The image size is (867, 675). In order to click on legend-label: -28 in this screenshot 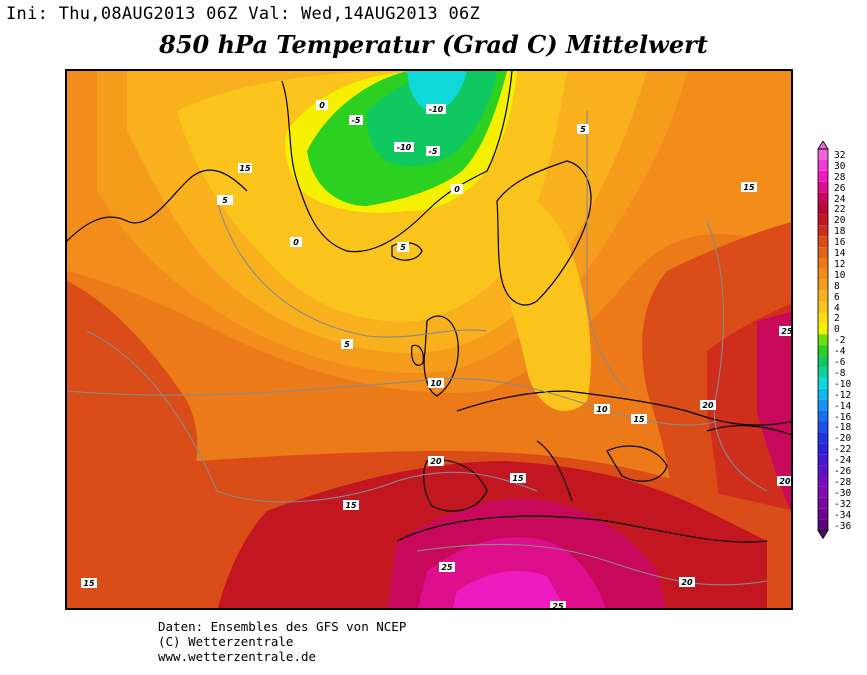, I will do `click(843, 482)`.